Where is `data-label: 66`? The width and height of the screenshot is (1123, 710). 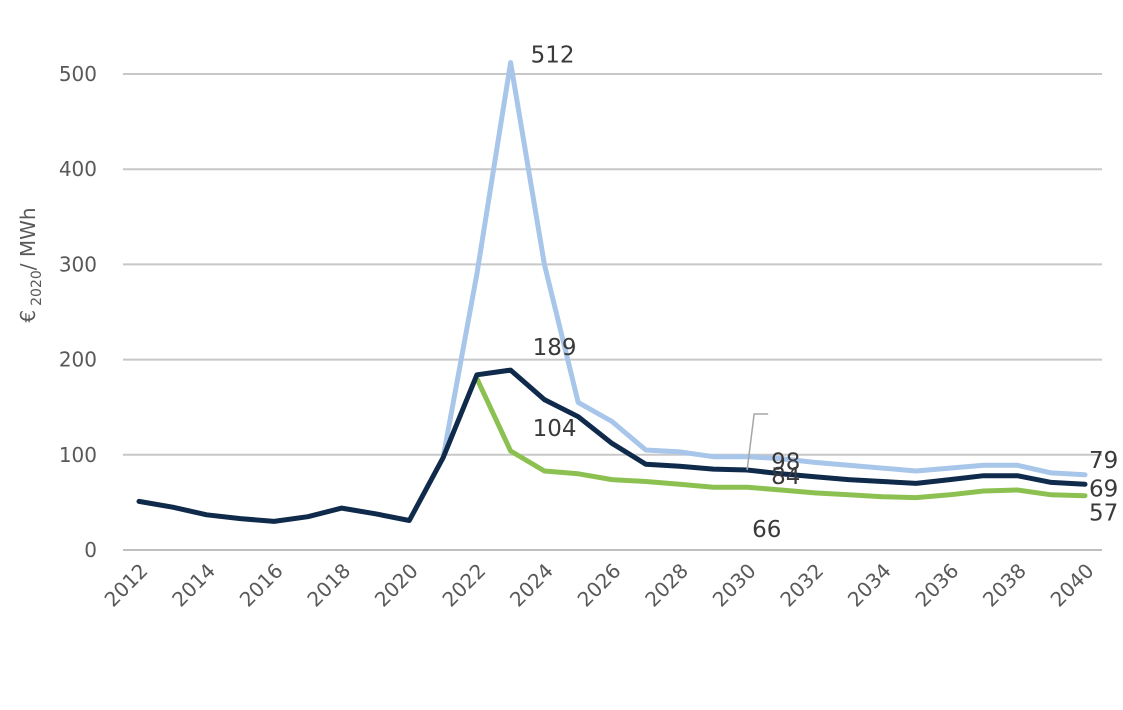
data-label: 66 is located at coordinates (766, 530).